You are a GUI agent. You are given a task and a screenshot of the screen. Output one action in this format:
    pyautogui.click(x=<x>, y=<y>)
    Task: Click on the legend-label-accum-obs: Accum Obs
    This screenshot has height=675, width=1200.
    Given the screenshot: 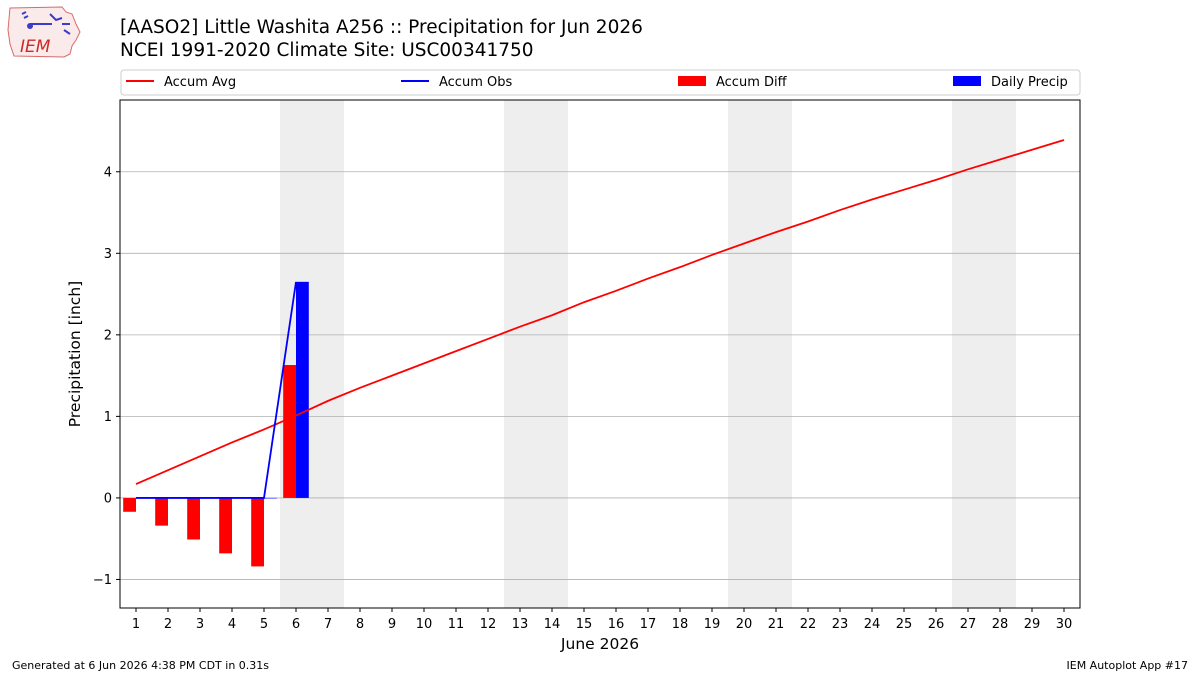 What is the action you would take?
    pyautogui.click(x=475, y=82)
    